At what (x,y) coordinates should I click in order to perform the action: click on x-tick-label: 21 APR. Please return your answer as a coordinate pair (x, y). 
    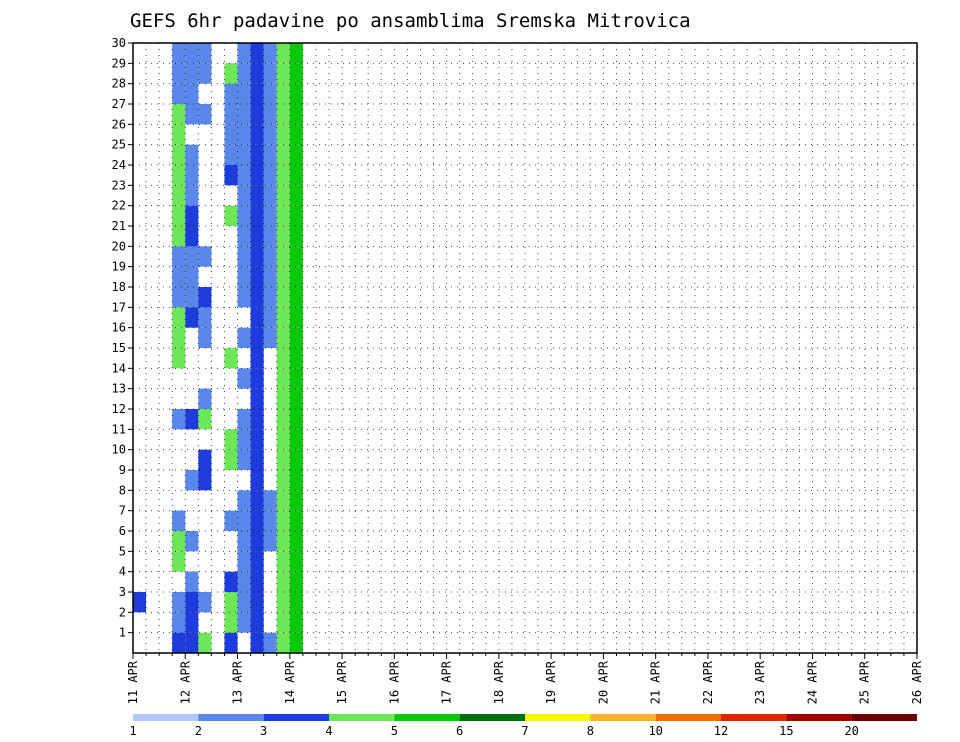
    Looking at the image, I should click on (656, 682).